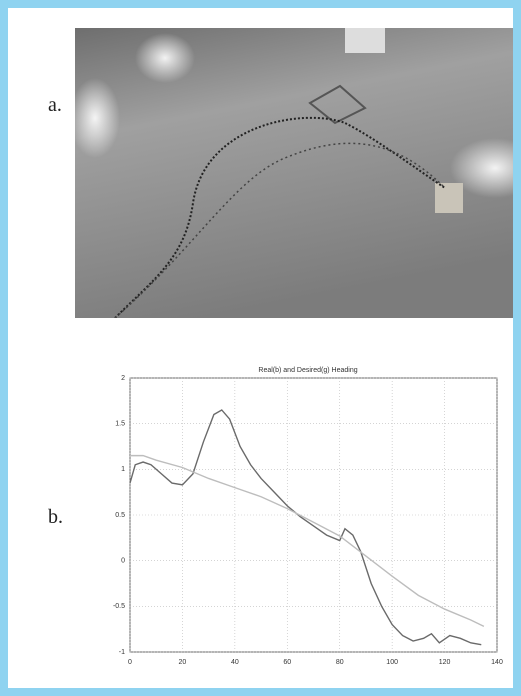 This screenshot has width=521, height=696. I want to click on y-tick-label: -1, so click(122, 652).